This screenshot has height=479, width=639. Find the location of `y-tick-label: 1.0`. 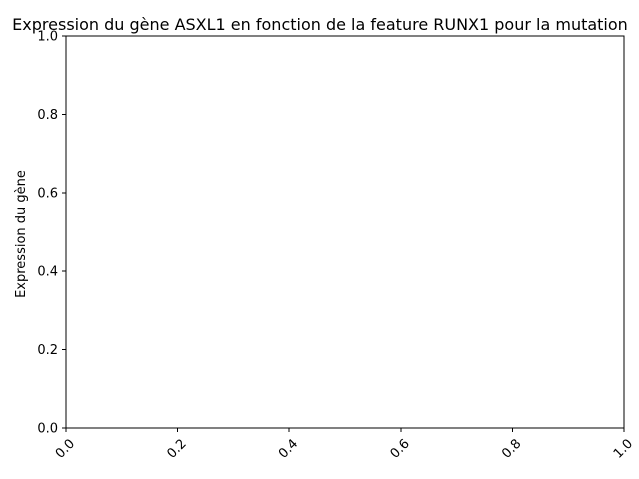

y-tick-label: 1.0 is located at coordinates (47, 37).